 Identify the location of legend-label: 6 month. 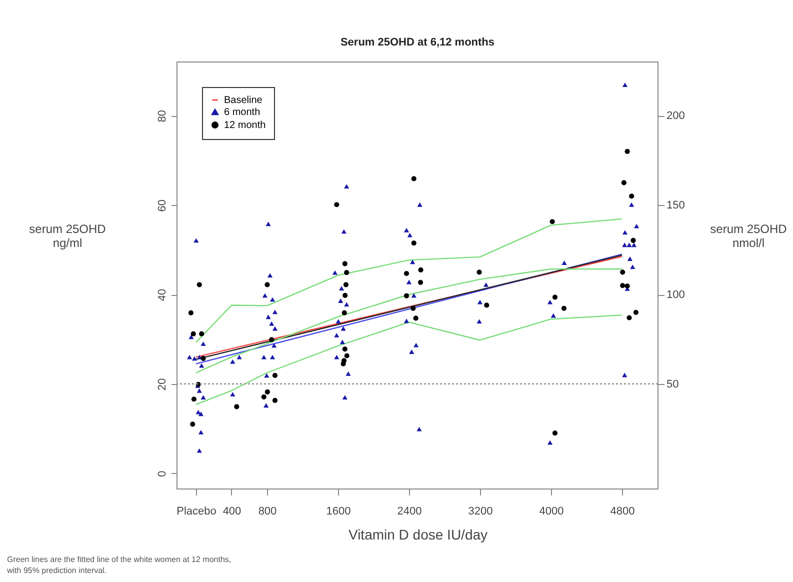
(242, 112).